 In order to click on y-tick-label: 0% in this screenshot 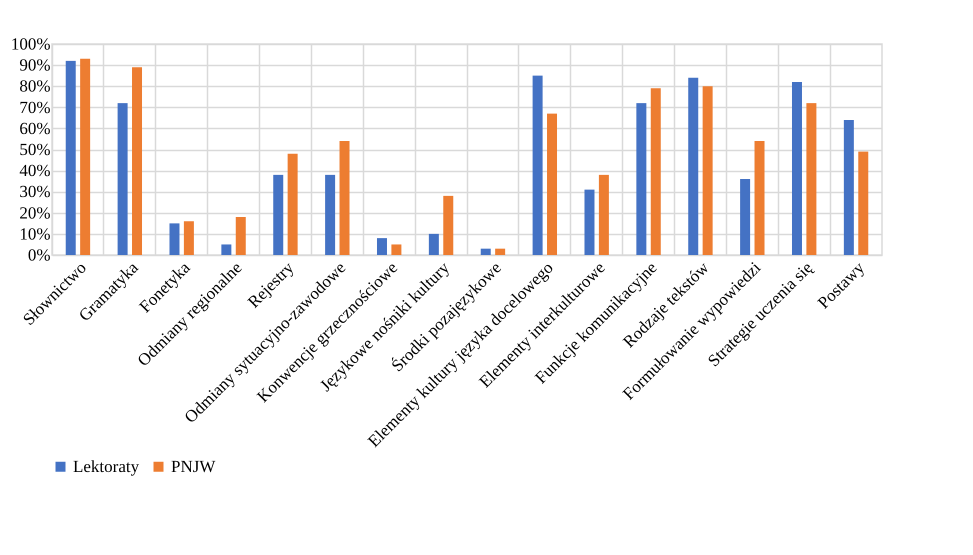, I will do `click(39, 255)`.